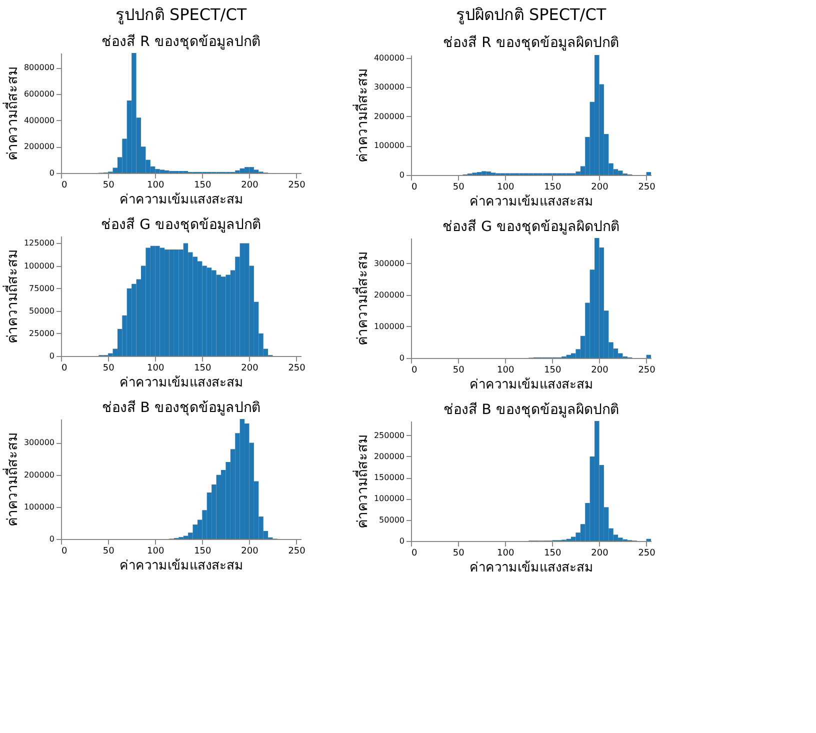 The height and width of the screenshot is (733, 816). I want to click on chart-title: ช่องสี R ของชุดข้อมูลปกติ, so click(181, 42).